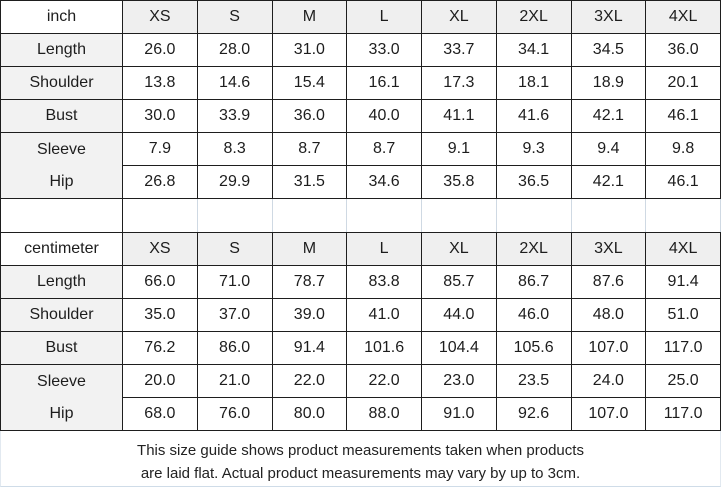 The height and width of the screenshot is (487, 721). What do you see at coordinates (235, 414) in the screenshot?
I see `value-cell: 76.0` at bounding box center [235, 414].